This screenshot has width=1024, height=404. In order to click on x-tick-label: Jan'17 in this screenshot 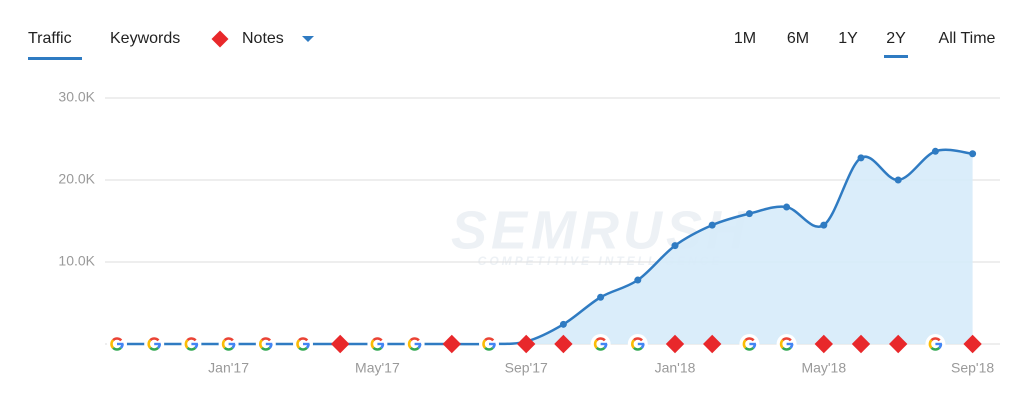, I will do `click(228, 368)`.